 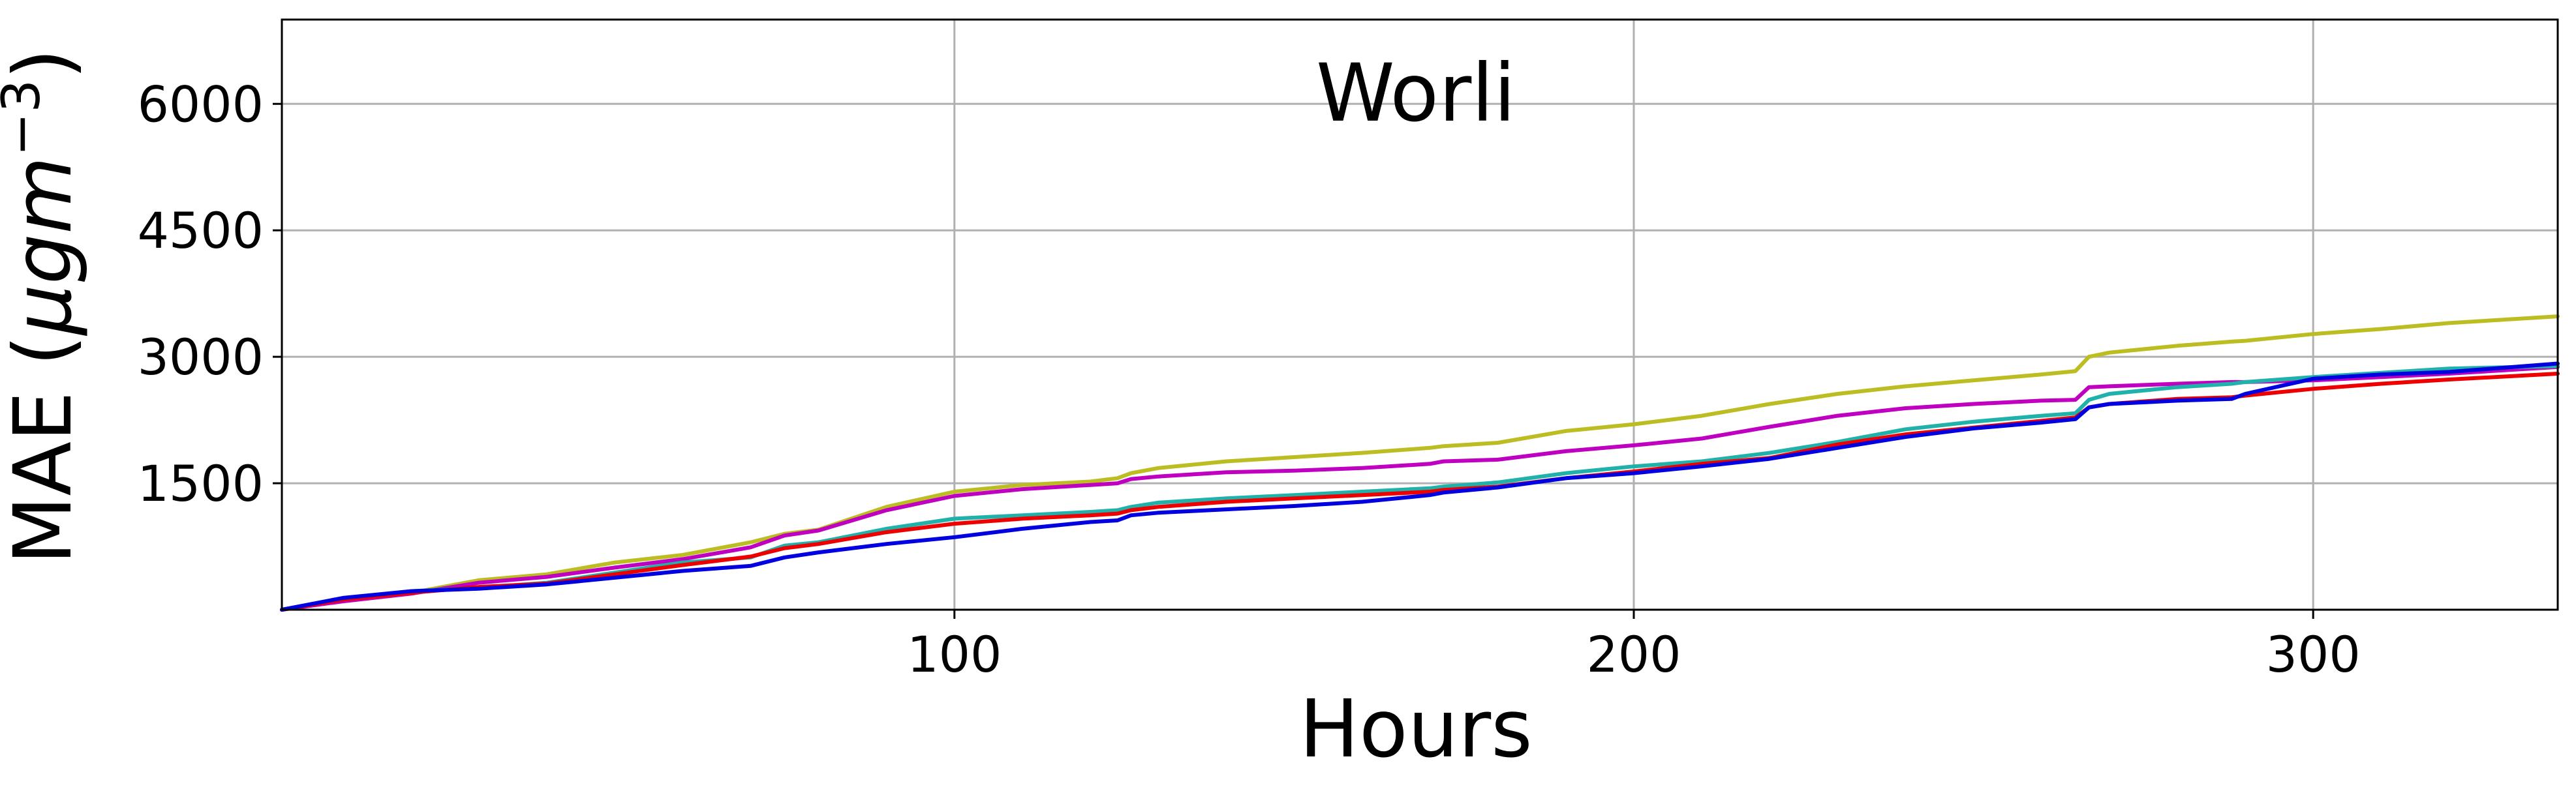 I want to click on y-axis-label-close: ), so click(x=44, y=64).